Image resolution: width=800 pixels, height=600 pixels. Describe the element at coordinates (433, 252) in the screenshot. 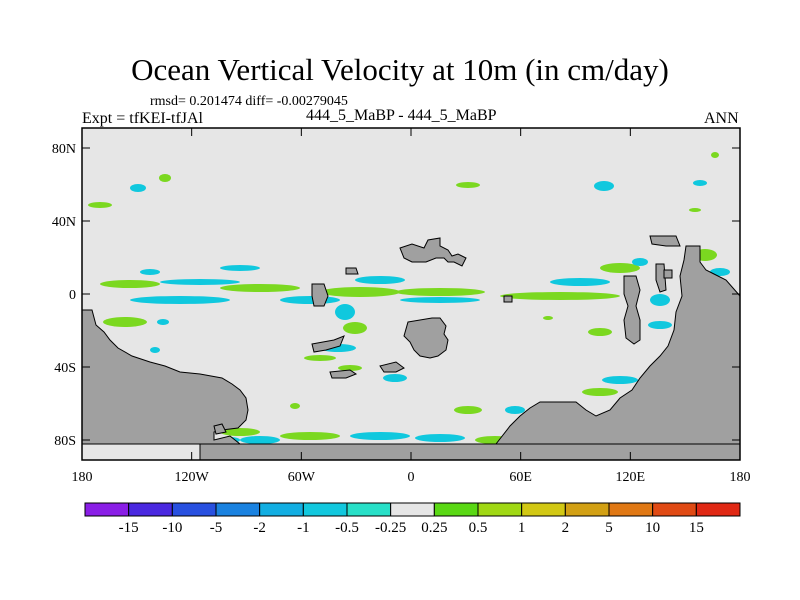

I see `landmass-north-center` at that location.